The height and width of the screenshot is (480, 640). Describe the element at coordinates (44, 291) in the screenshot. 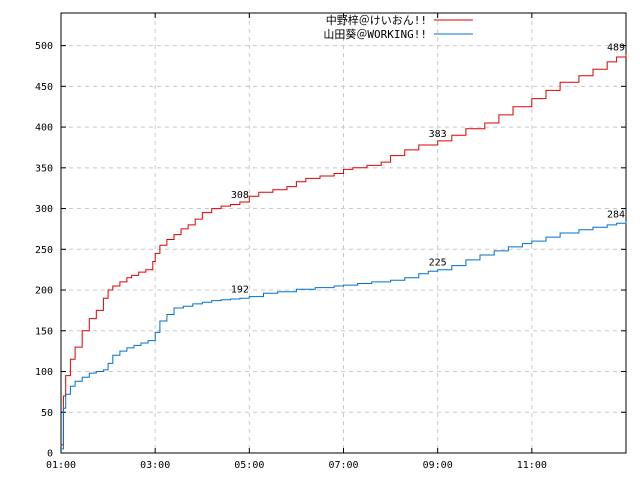

I see `y-tick-label: 200` at that location.